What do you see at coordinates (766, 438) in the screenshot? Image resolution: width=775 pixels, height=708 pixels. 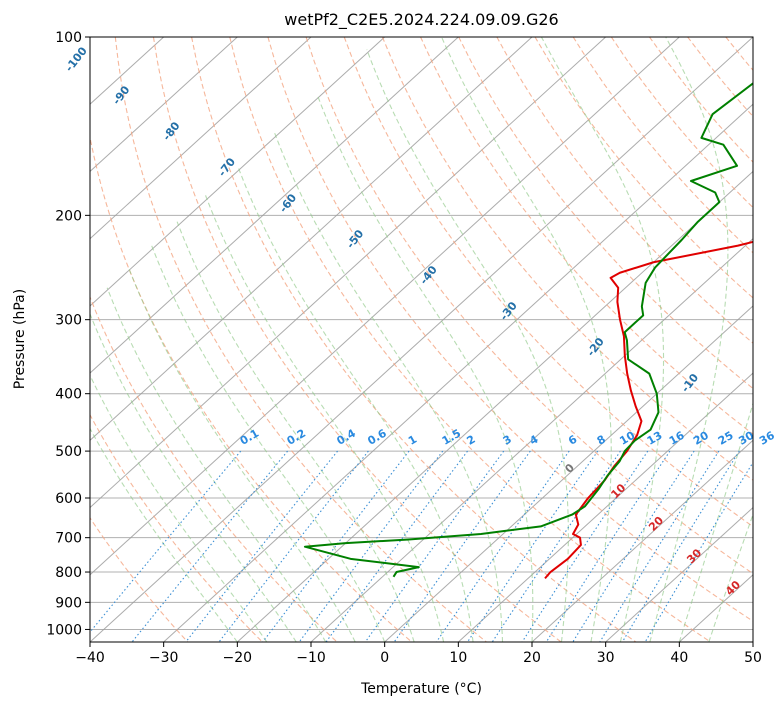 I see `mixing-ratio-label: 36` at bounding box center [766, 438].